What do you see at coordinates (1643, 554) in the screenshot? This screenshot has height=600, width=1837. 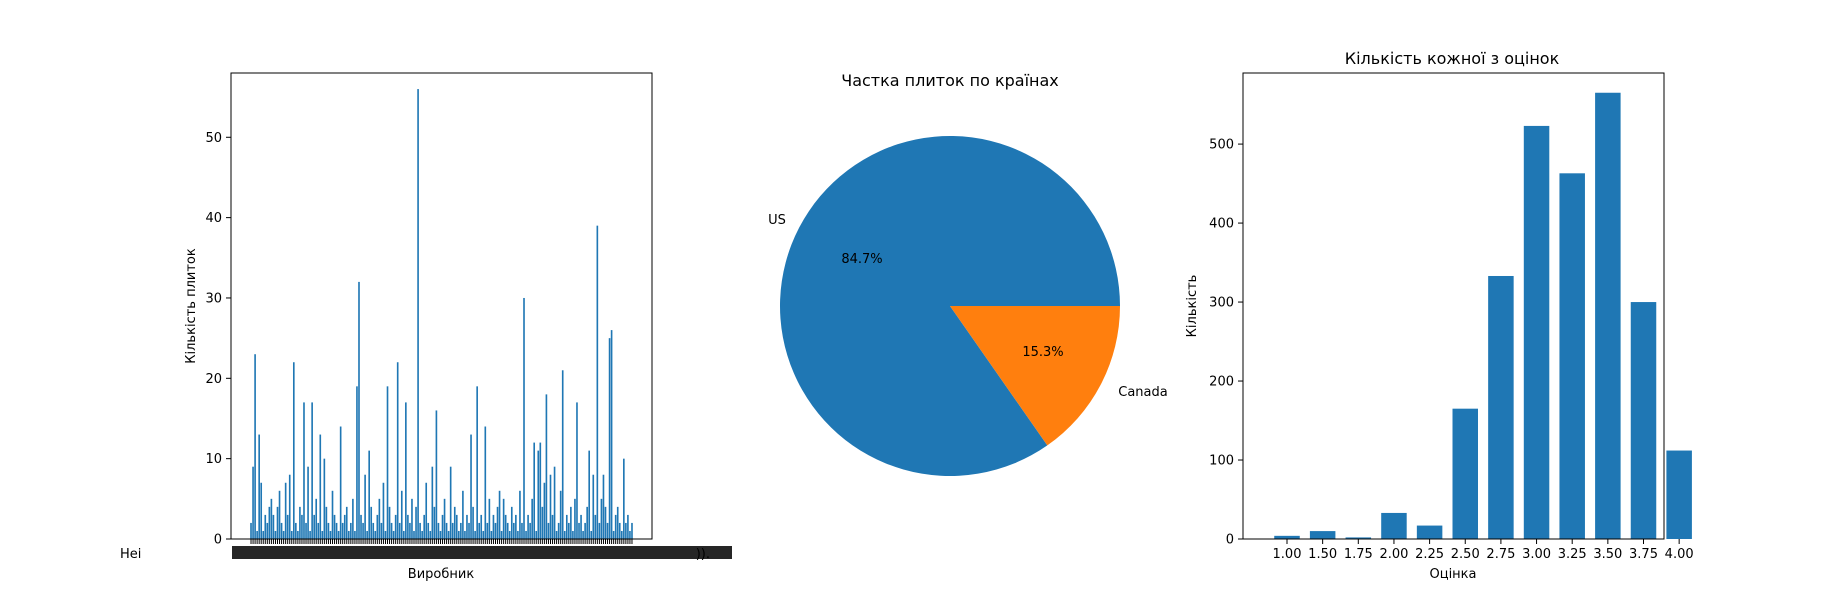 I see `rating-x-tick-label: 3.75` at bounding box center [1643, 554].